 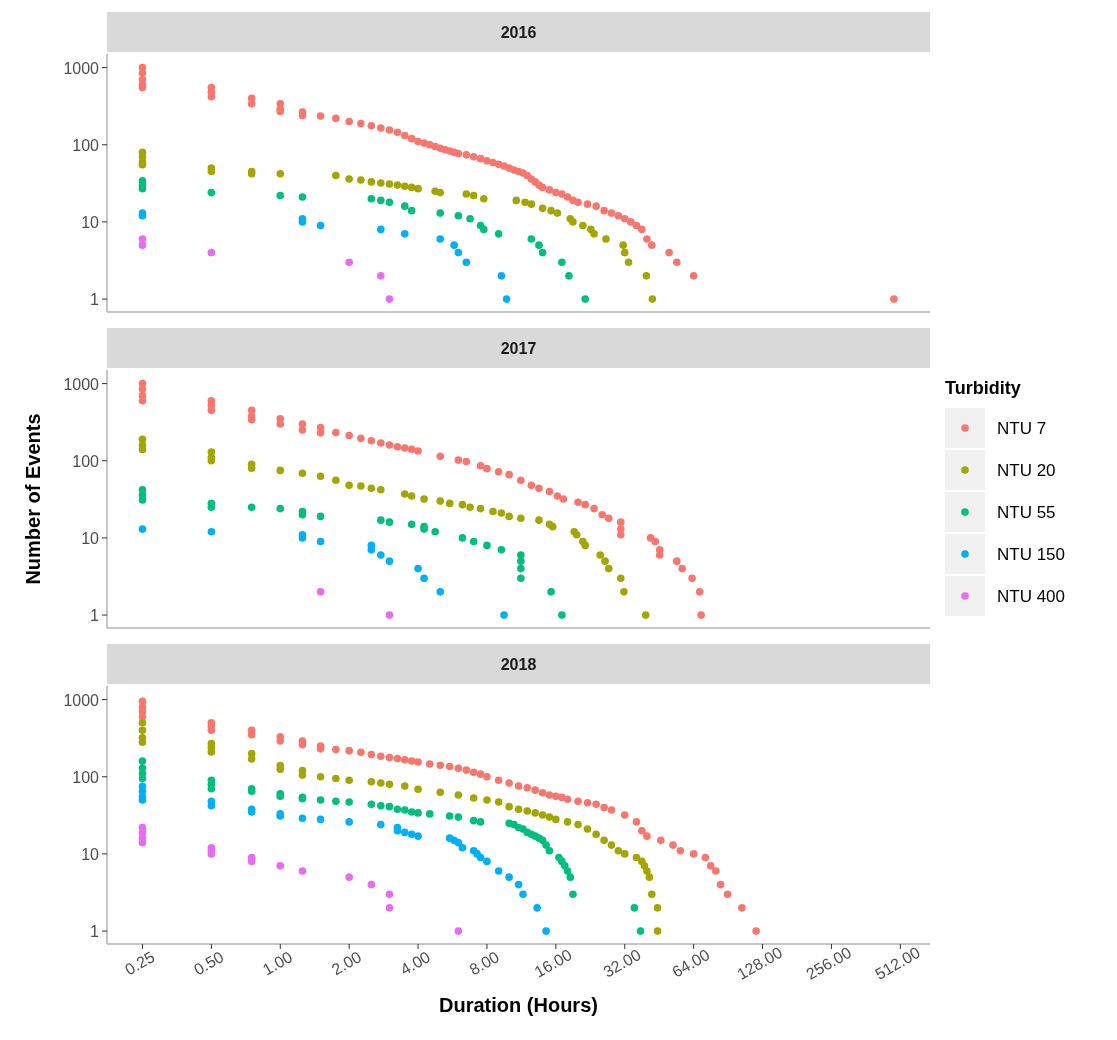 I want to click on legend-title: Turbidity, so click(x=983, y=388).